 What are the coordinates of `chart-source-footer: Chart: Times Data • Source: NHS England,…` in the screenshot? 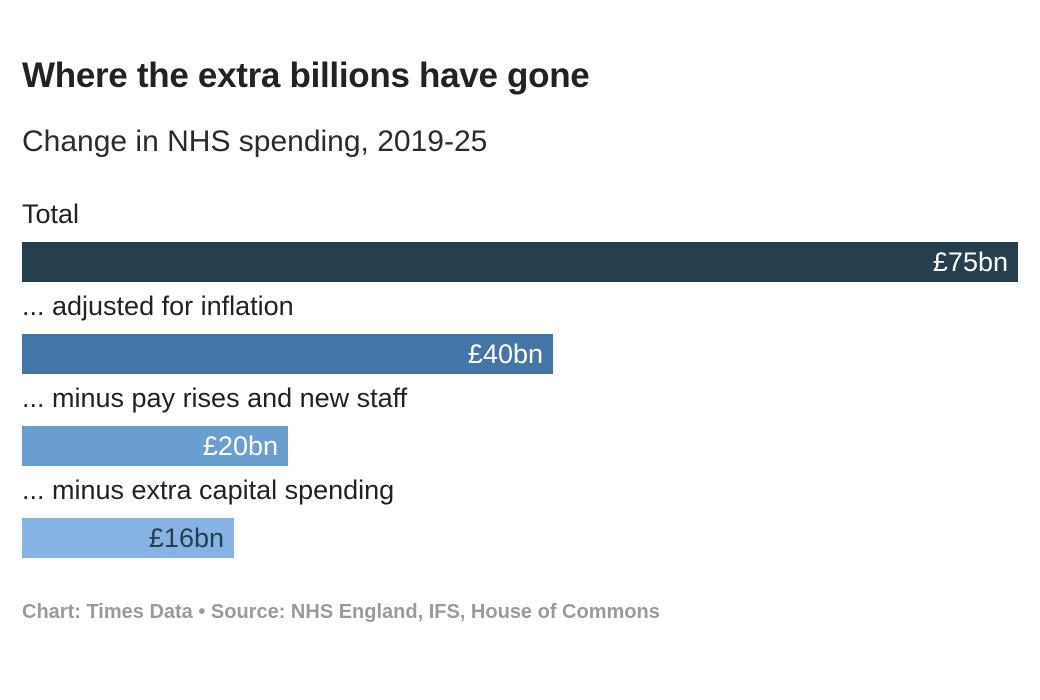 It's located at (341, 612).